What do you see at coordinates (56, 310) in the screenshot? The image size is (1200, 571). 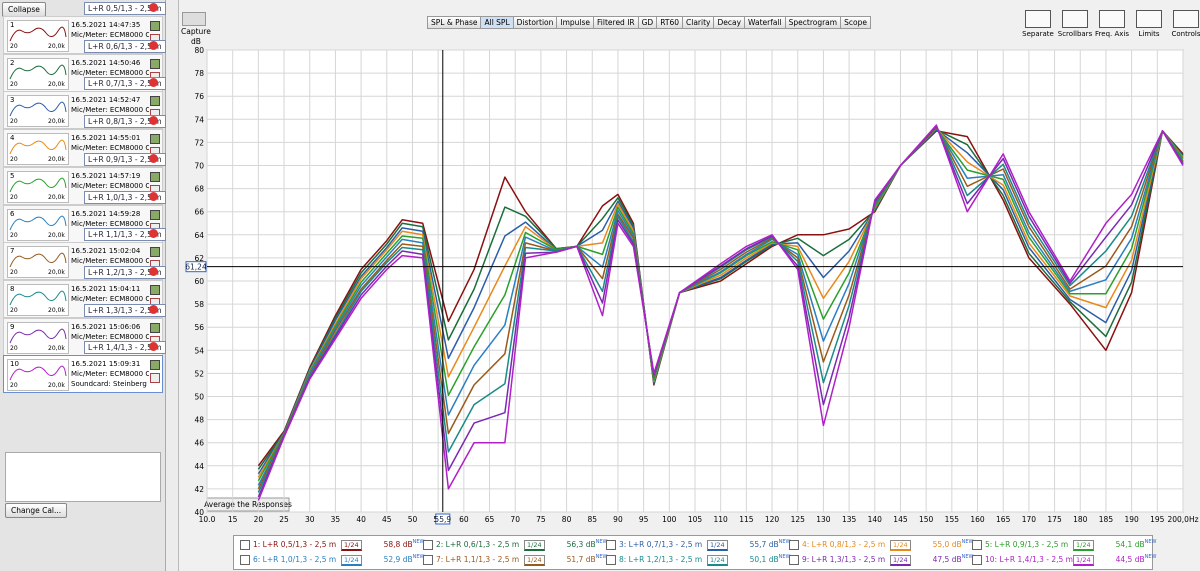 I see `thumb-label: 20,0k` at bounding box center [56, 310].